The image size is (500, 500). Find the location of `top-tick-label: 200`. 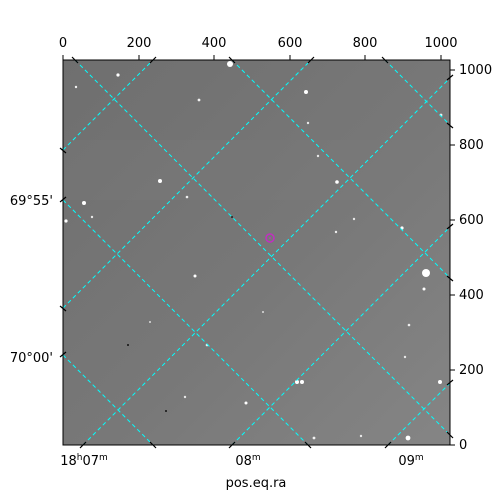

top-tick-label: 200 is located at coordinates (139, 43).